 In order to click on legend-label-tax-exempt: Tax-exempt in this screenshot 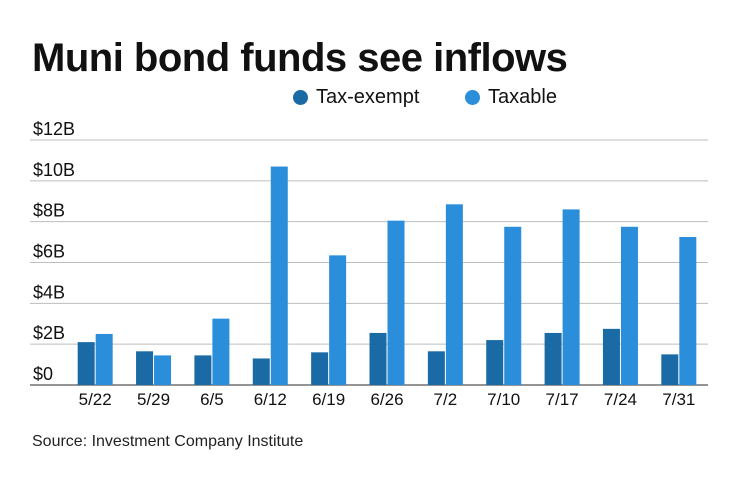, I will do `click(368, 97)`.